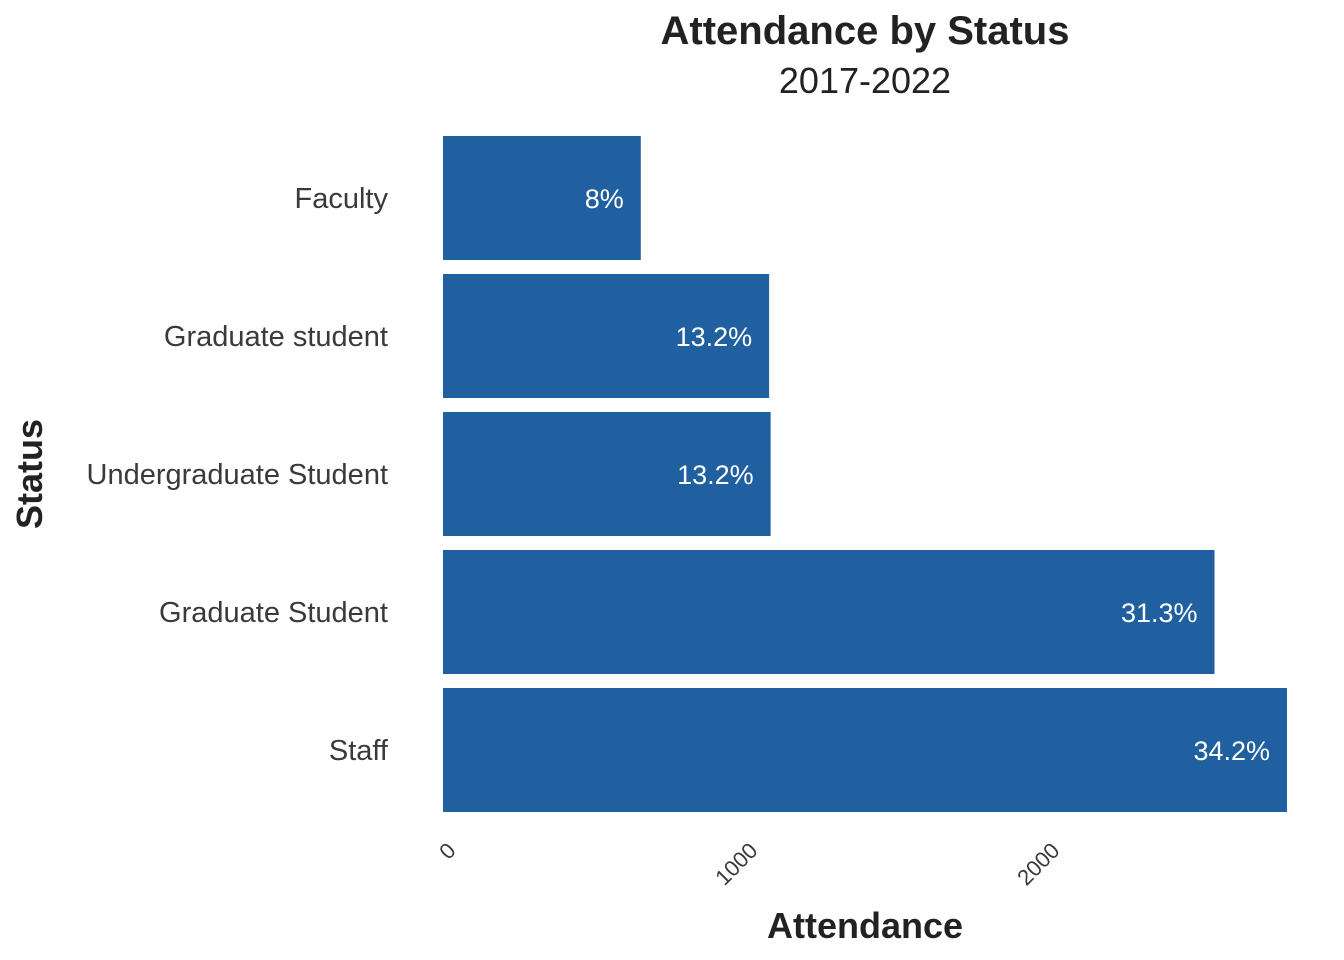  I want to click on category-label: Faculty, so click(342, 199).